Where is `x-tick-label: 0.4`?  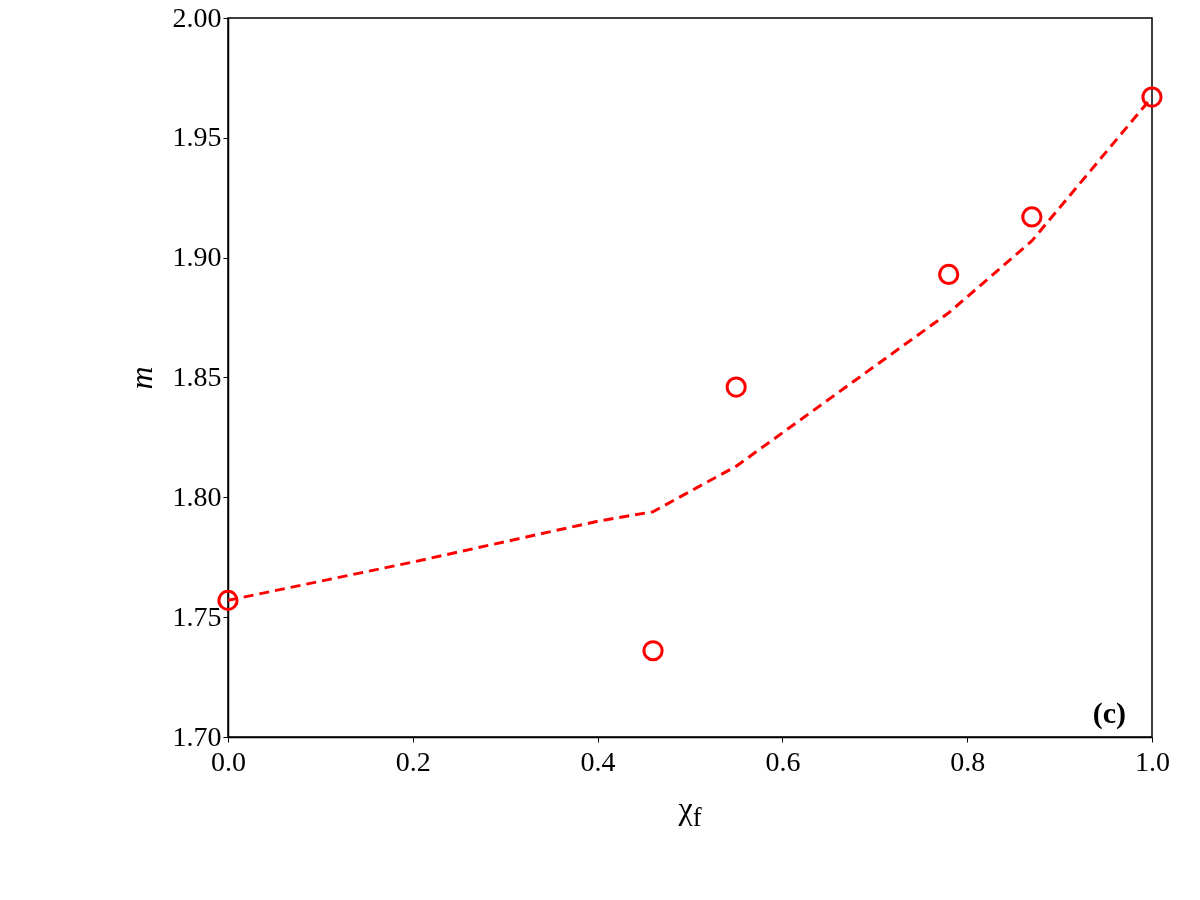
x-tick-label: 0.4 is located at coordinates (598, 761).